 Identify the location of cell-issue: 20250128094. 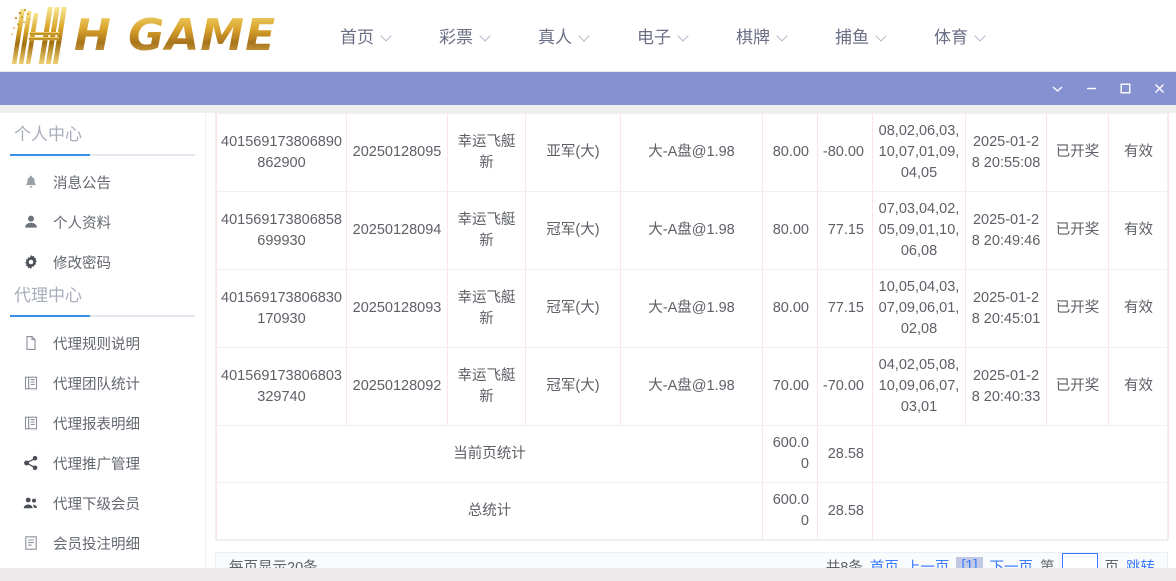
(397, 230).